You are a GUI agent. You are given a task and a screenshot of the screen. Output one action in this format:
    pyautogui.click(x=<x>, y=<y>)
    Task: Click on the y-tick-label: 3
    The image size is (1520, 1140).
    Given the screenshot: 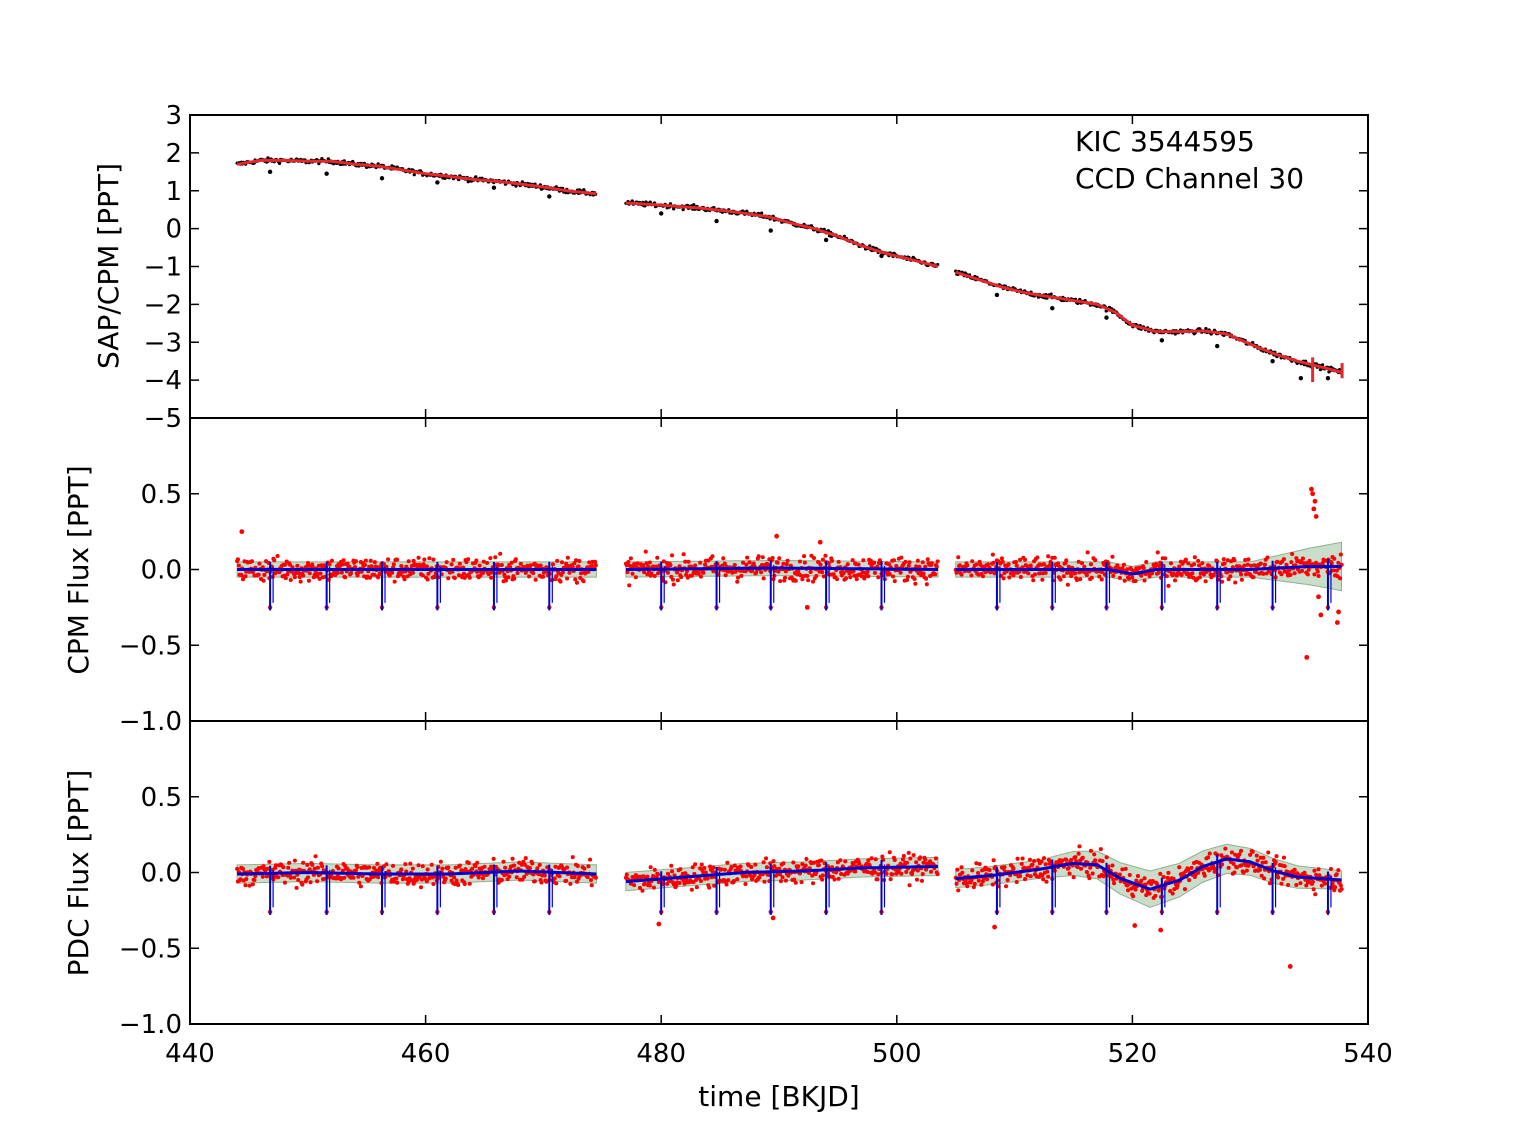 What is the action you would take?
    pyautogui.click(x=173, y=116)
    